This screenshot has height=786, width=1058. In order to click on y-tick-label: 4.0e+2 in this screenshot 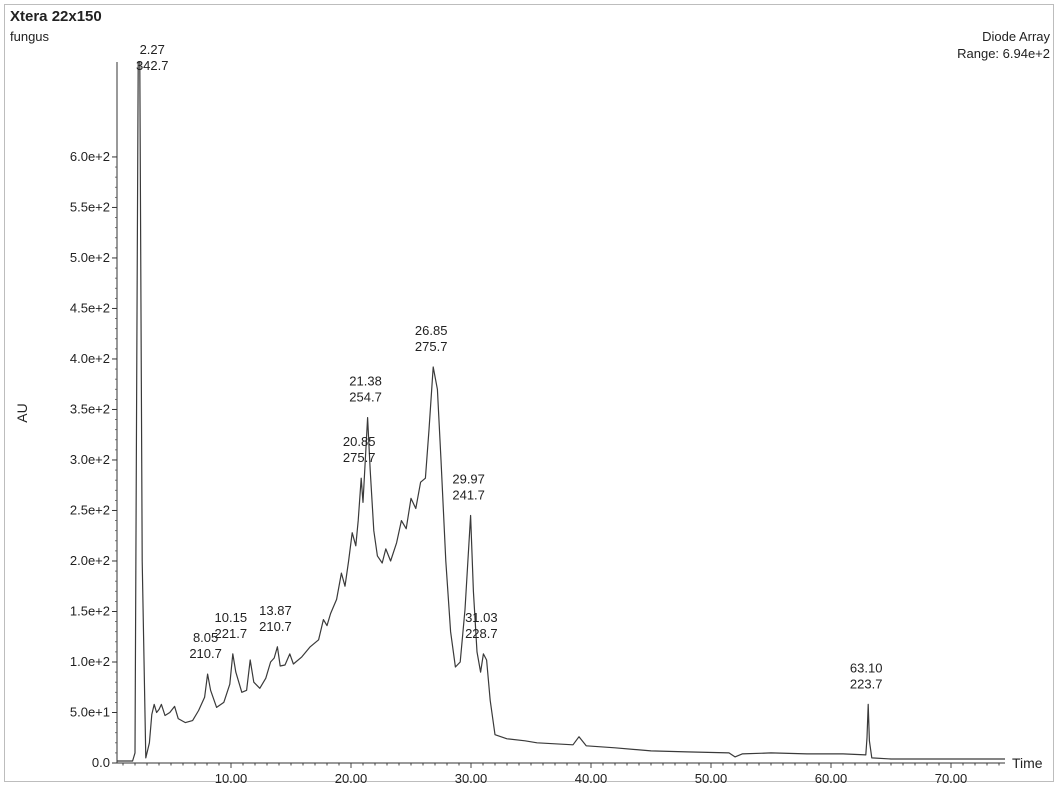, I will do `click(90, 358)`.